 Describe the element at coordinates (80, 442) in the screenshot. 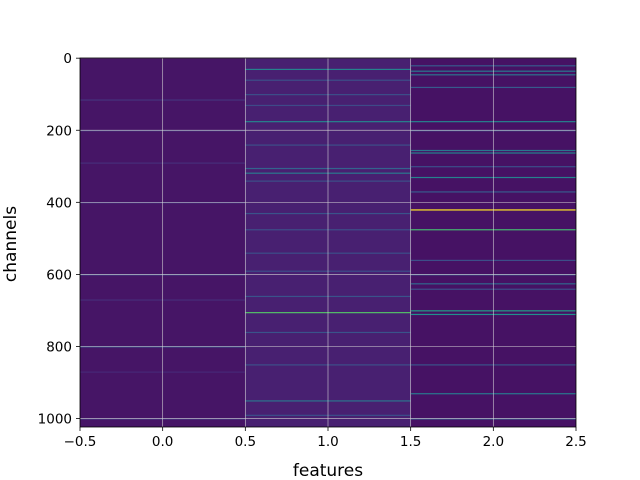

I see `x-tick-label: −0.5` at that location.